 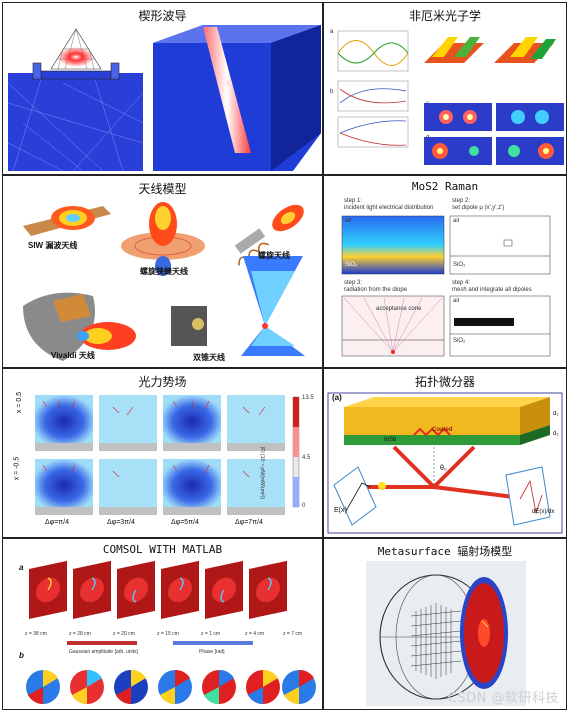 What do you see at coordinates (503, 698) in the screenshot?
I see `watermark: CSDN @软研科技` at bounding box center [503, 698].